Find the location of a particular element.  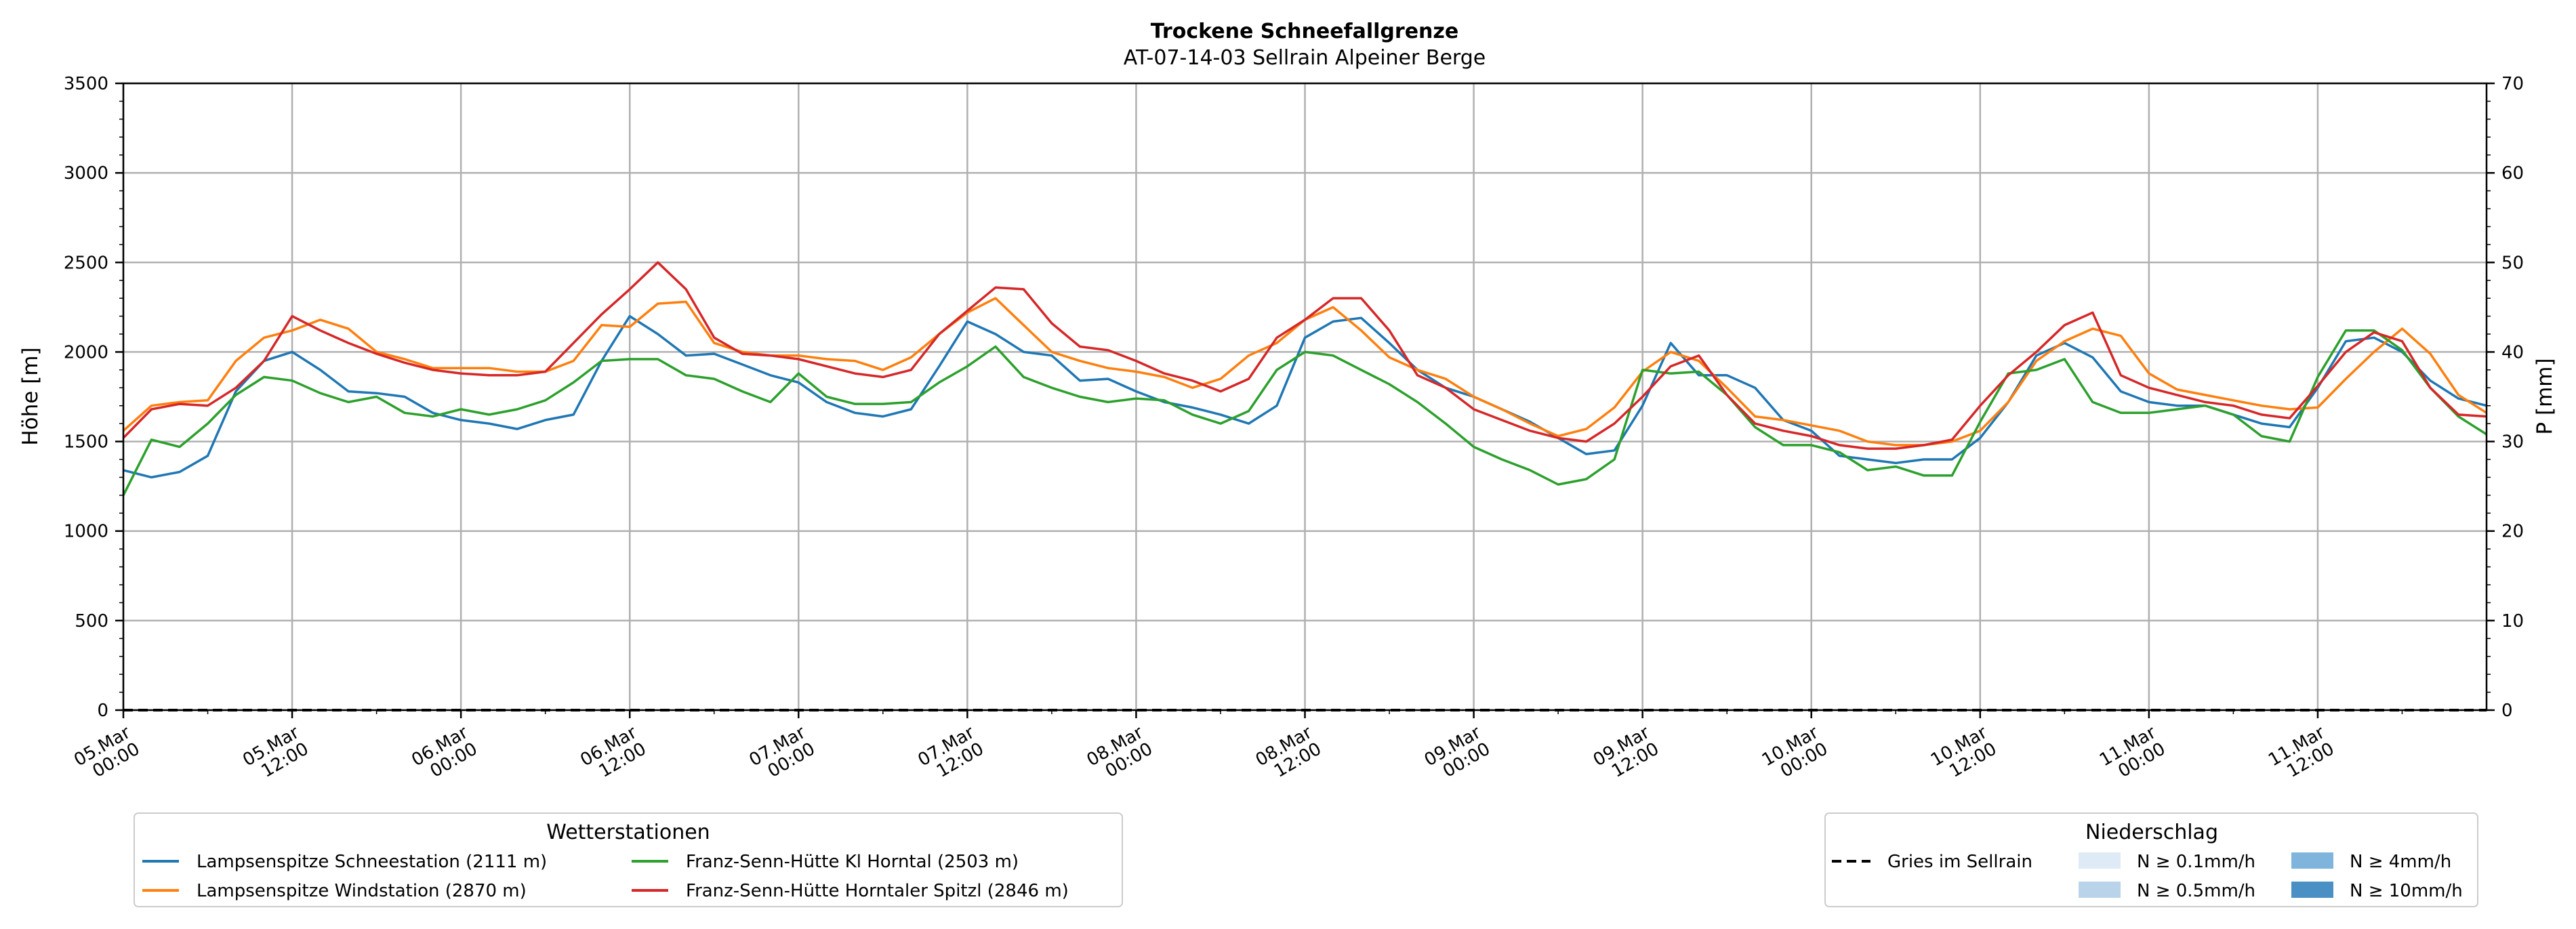

x-tick-label: 11.Mar12:00 is located at coordinates (2302, 754).